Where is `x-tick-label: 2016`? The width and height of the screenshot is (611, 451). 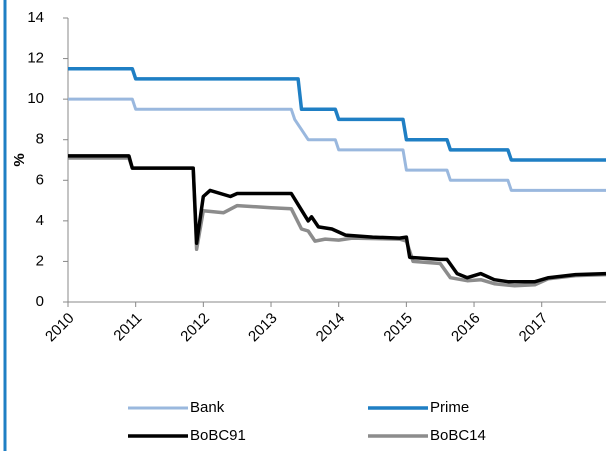 x-tick-label: 2016 is located at coordinates (466, 328).